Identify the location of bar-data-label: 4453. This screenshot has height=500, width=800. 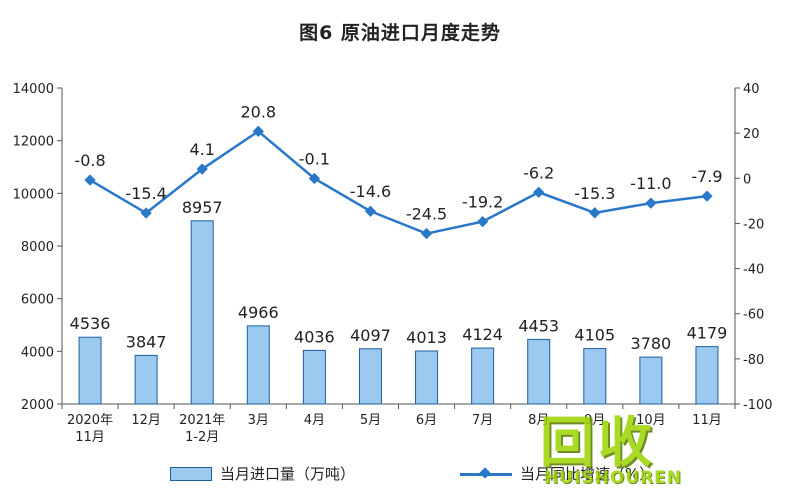
(538, 325).